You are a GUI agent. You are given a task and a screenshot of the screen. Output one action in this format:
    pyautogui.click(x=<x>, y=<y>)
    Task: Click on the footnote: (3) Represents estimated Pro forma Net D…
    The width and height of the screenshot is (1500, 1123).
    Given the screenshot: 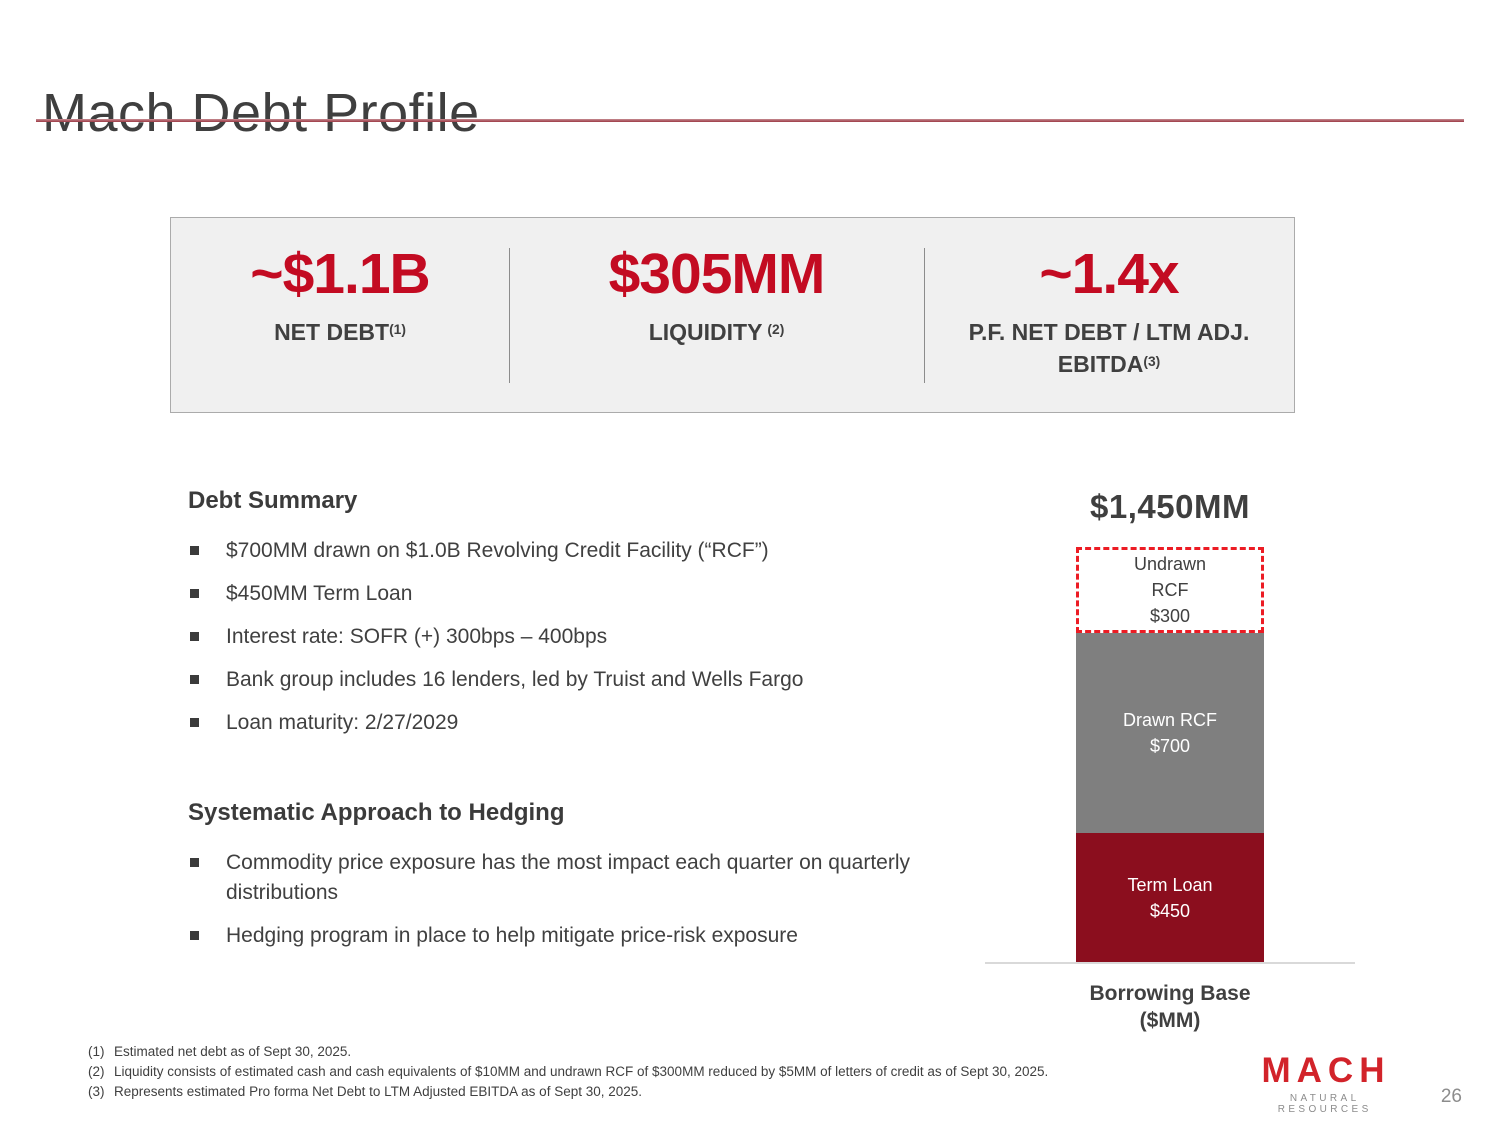 What is the action you would take?
    pyautogui.click(x=365, y=1091)
    